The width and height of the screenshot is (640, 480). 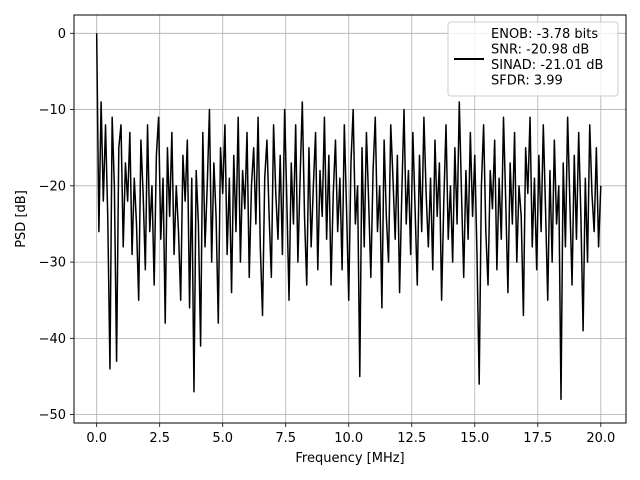 I want to click on x-tick-label: 7.5, so click(x=285, y=438).